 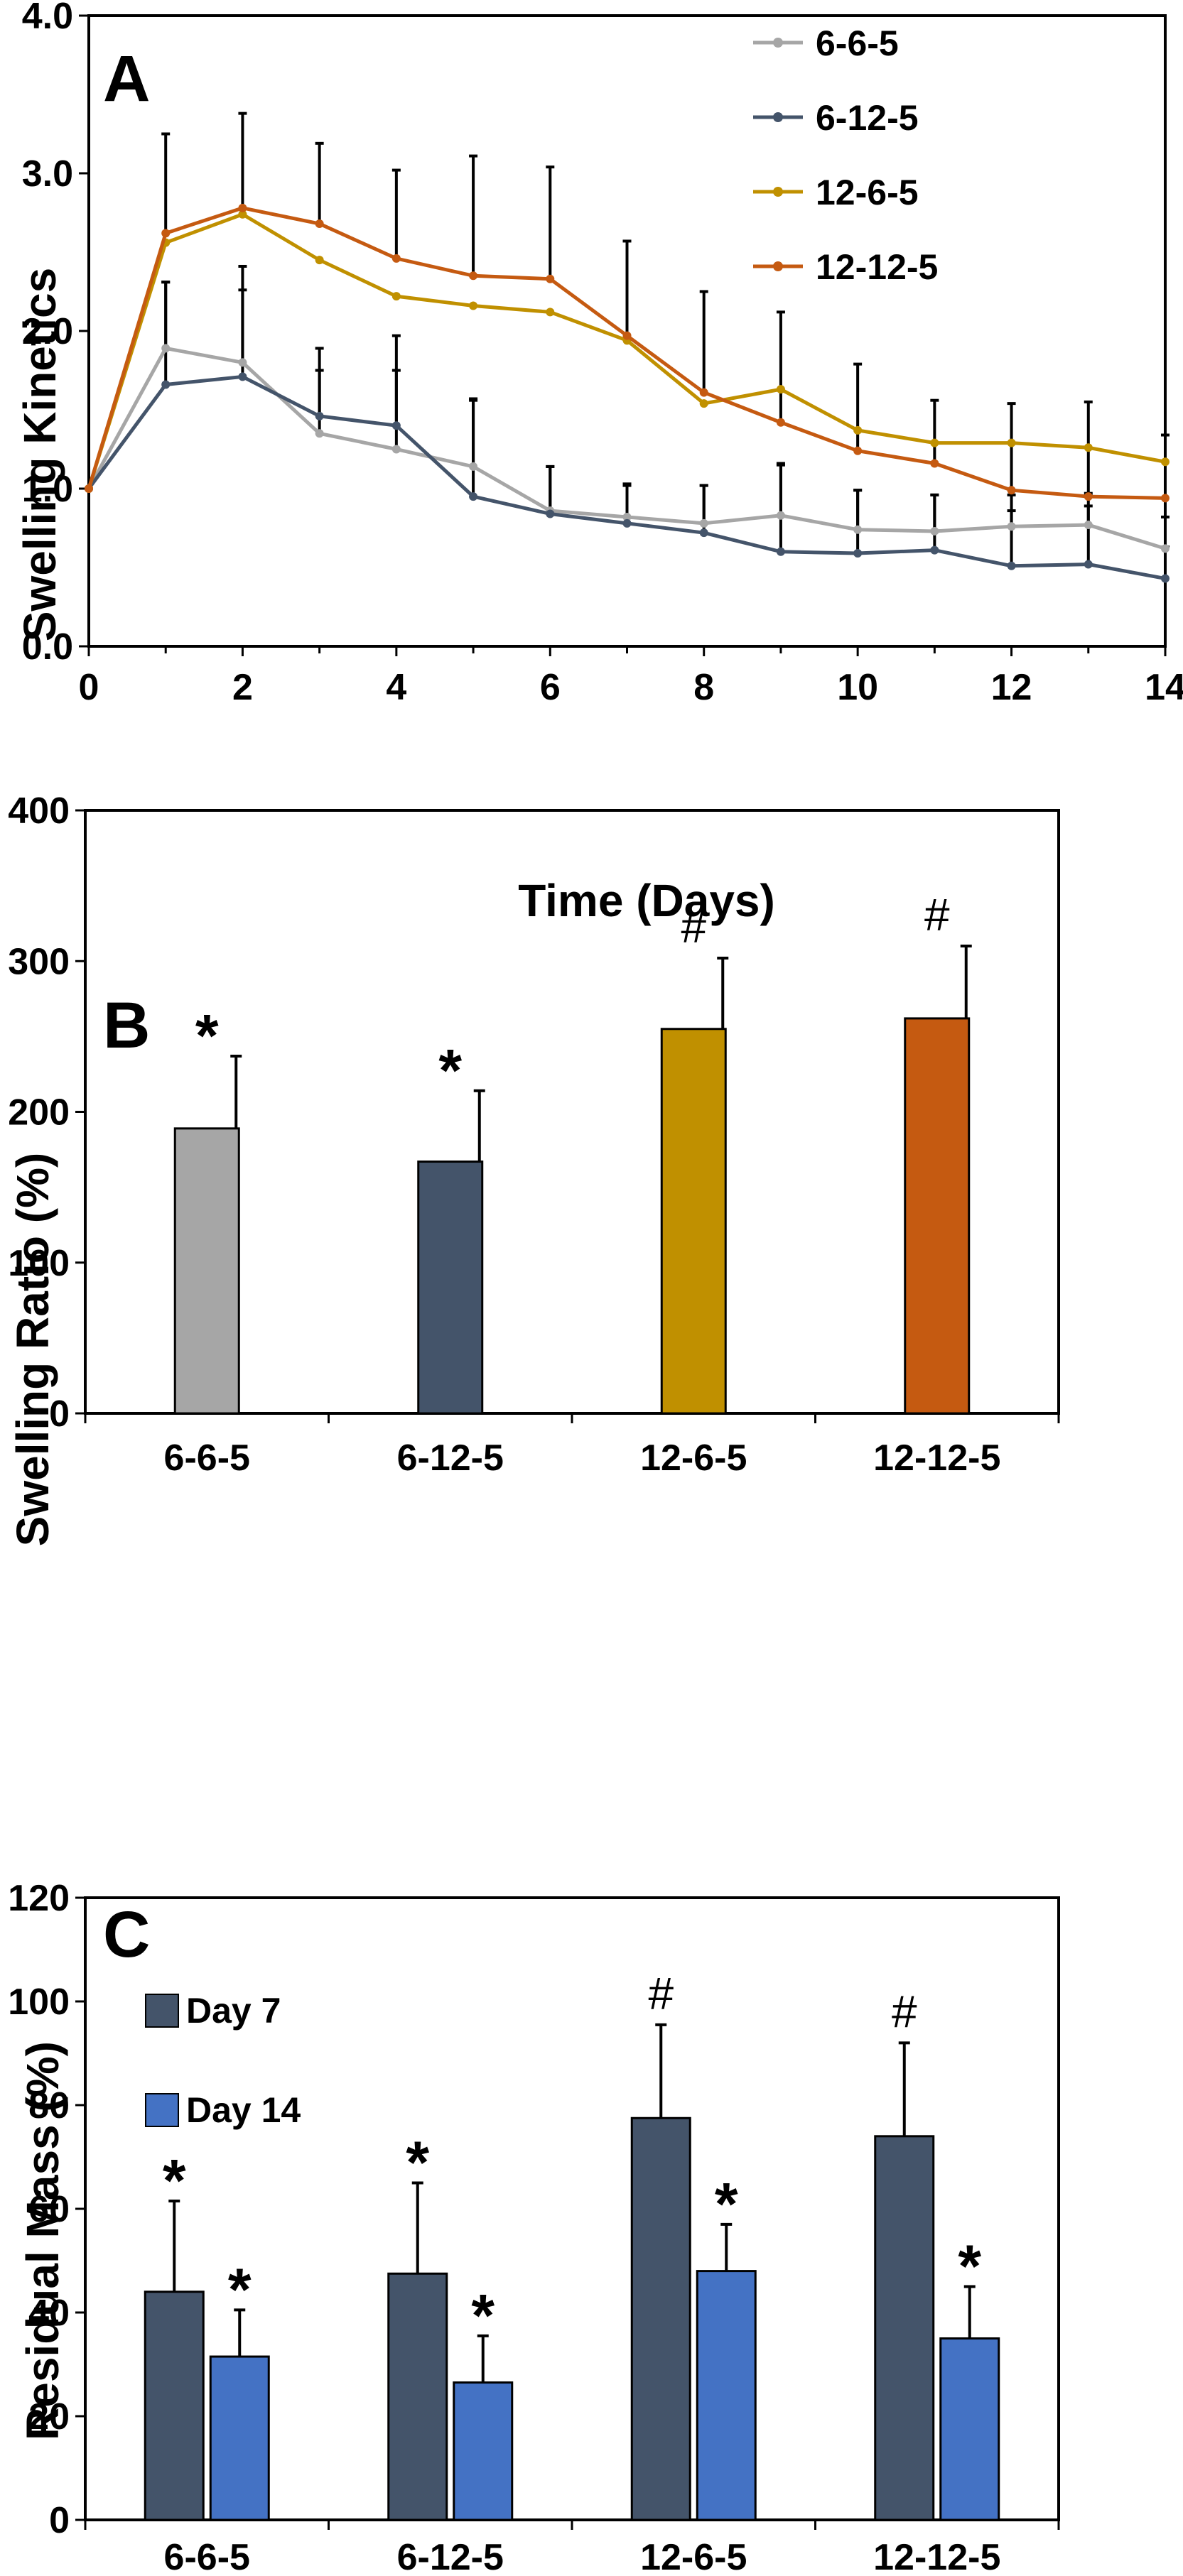 I want to click on panel-c-category-label: 6-12-5, so click(x=450, y=2556).